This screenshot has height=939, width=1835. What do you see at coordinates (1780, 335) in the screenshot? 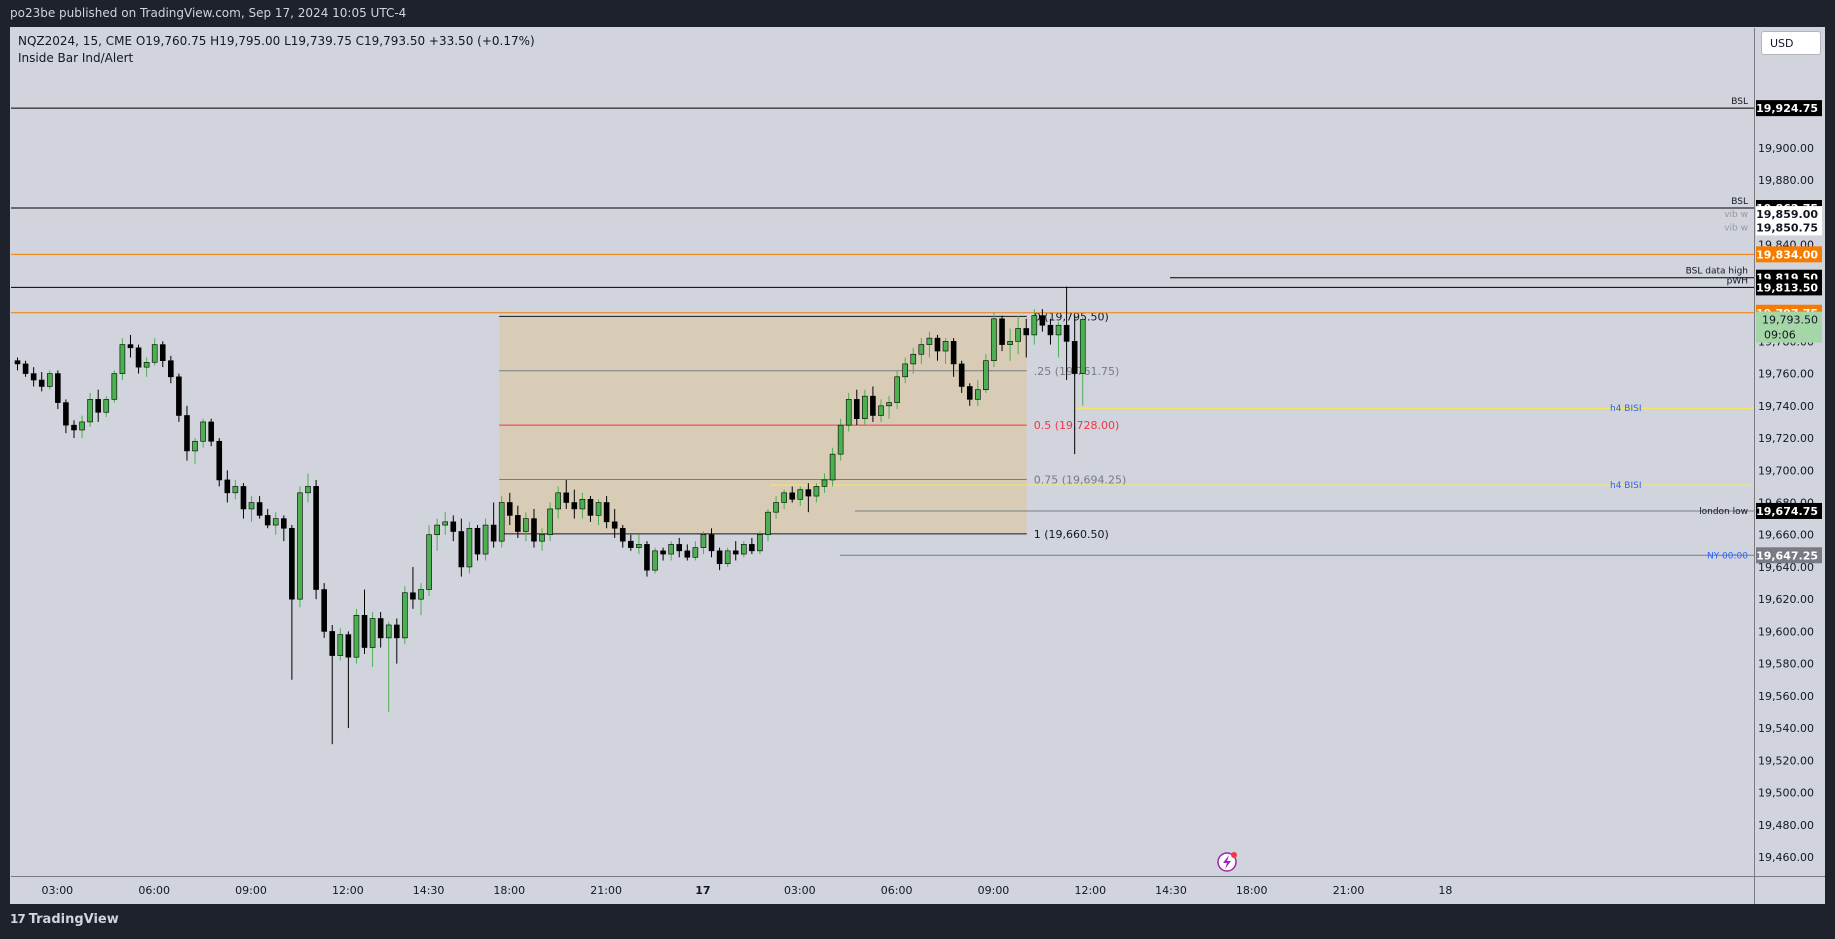
I see `countdown-label: 09:06` at bounding box center [1780, 335].